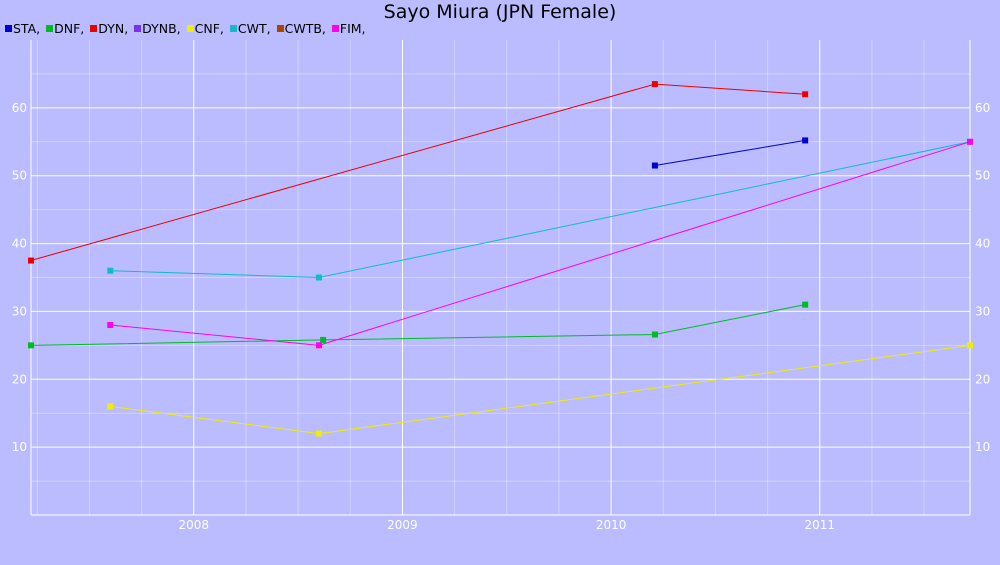 The width and height of the screenshot is (1000, 565). What do you see at coordinates (982, 447) in the screenshot?
I see `y-tick-label-right: 10` at bounding box center [982, 447].